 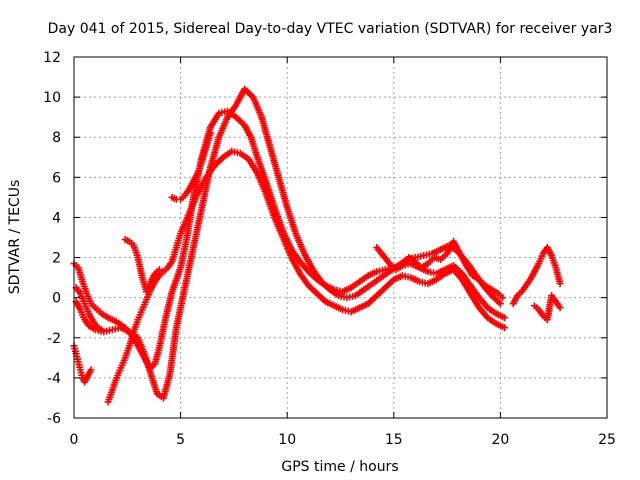 What do you see at coordinates (607, 440) in the screenshot?
I see `x-tick-label: 25` at bounding box center [607, 440].